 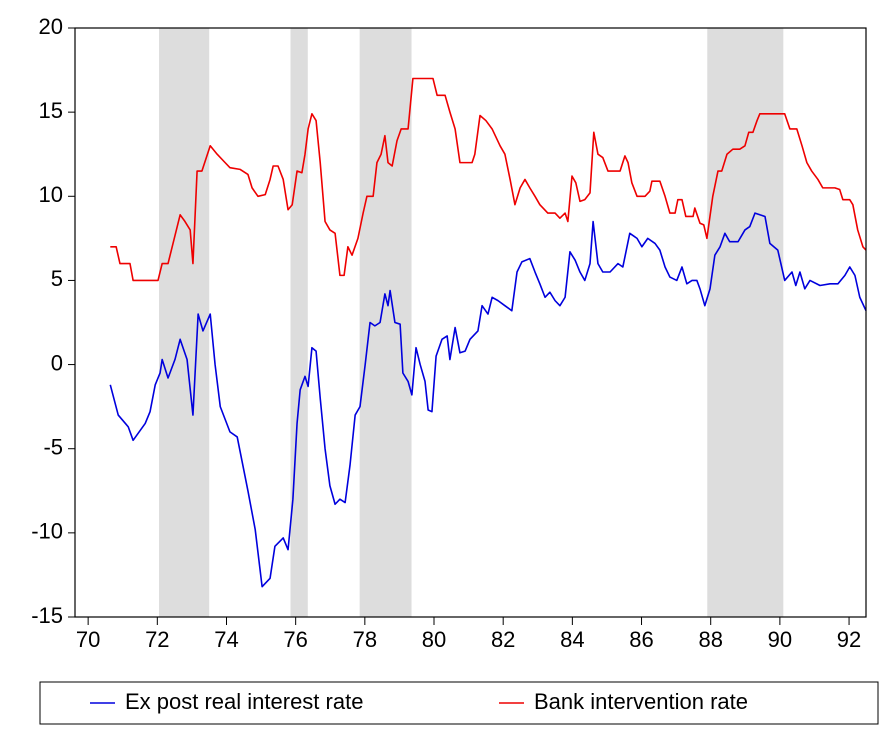 I want to click on y-tick-label: 10, so click(x=51, y=194).